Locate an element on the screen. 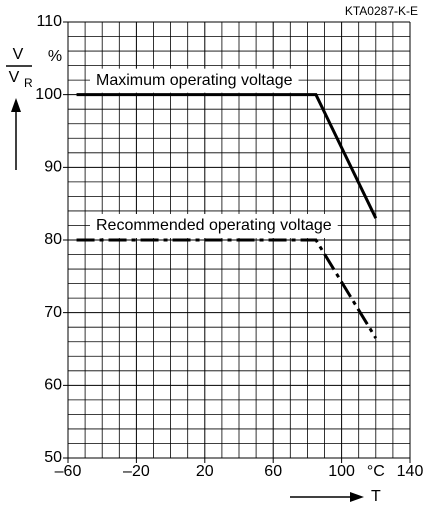  x-label: T is located at coordinates (376, 496).